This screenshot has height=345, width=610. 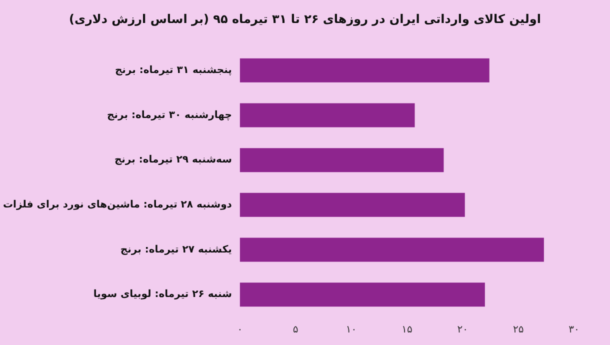 What do you see at coordinates (173, 160) in the screenshot?
I see `y-tick-label: سه‌شنبه ۲۹ تیرماه: برنج` at bounding box center [173, 160].